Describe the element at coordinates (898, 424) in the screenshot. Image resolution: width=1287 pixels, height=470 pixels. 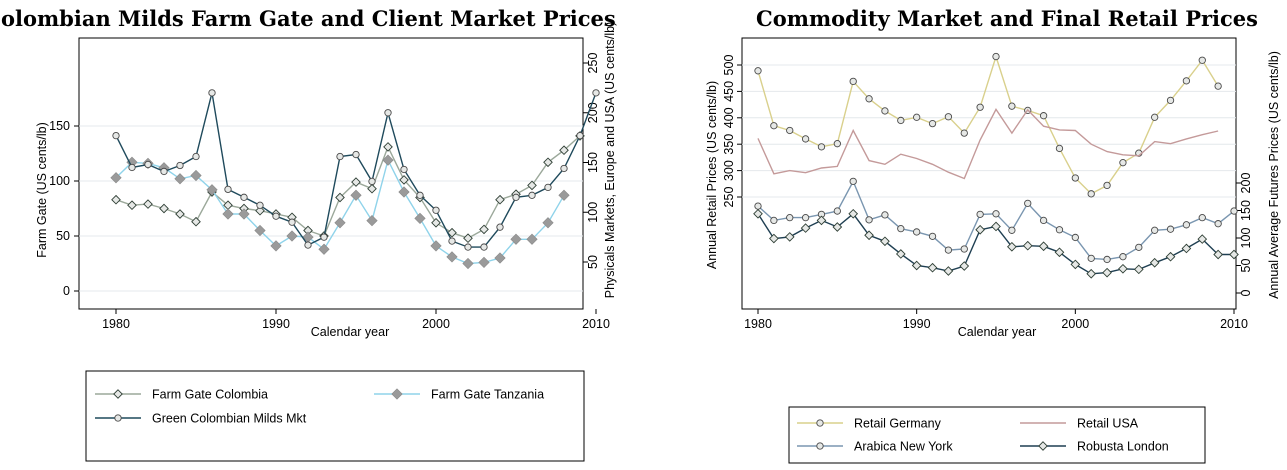
I see `legend-entry: Retail Germany` at that location.